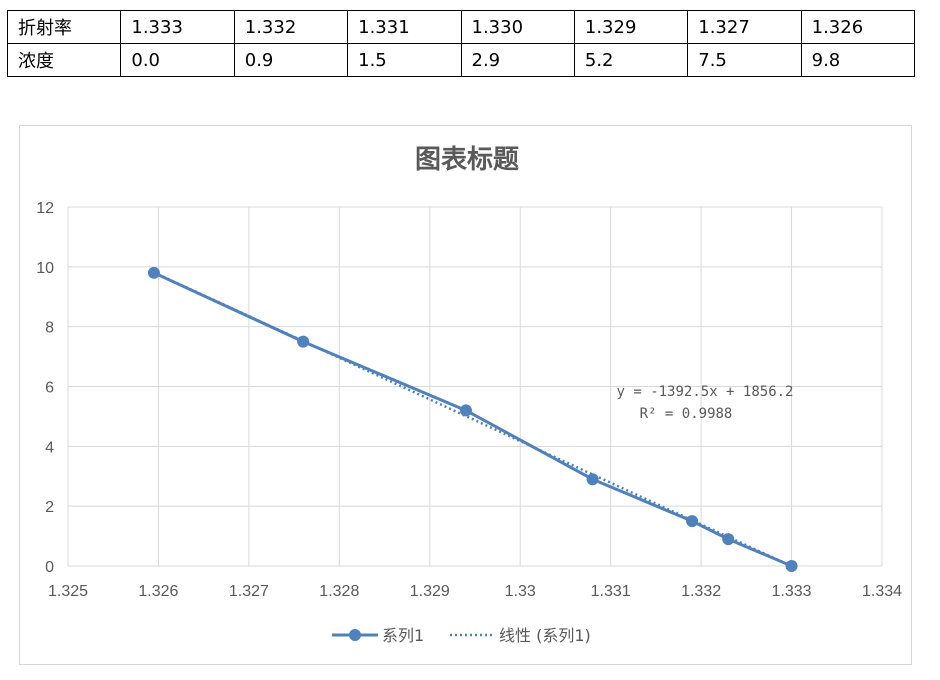 Image resolution: width=940 pixels, height=680 pixels. What do you see at coordinates (882, 591) in the screenshot?
I see `x-tick-label: 1.334` at bounding box center [882, 591].